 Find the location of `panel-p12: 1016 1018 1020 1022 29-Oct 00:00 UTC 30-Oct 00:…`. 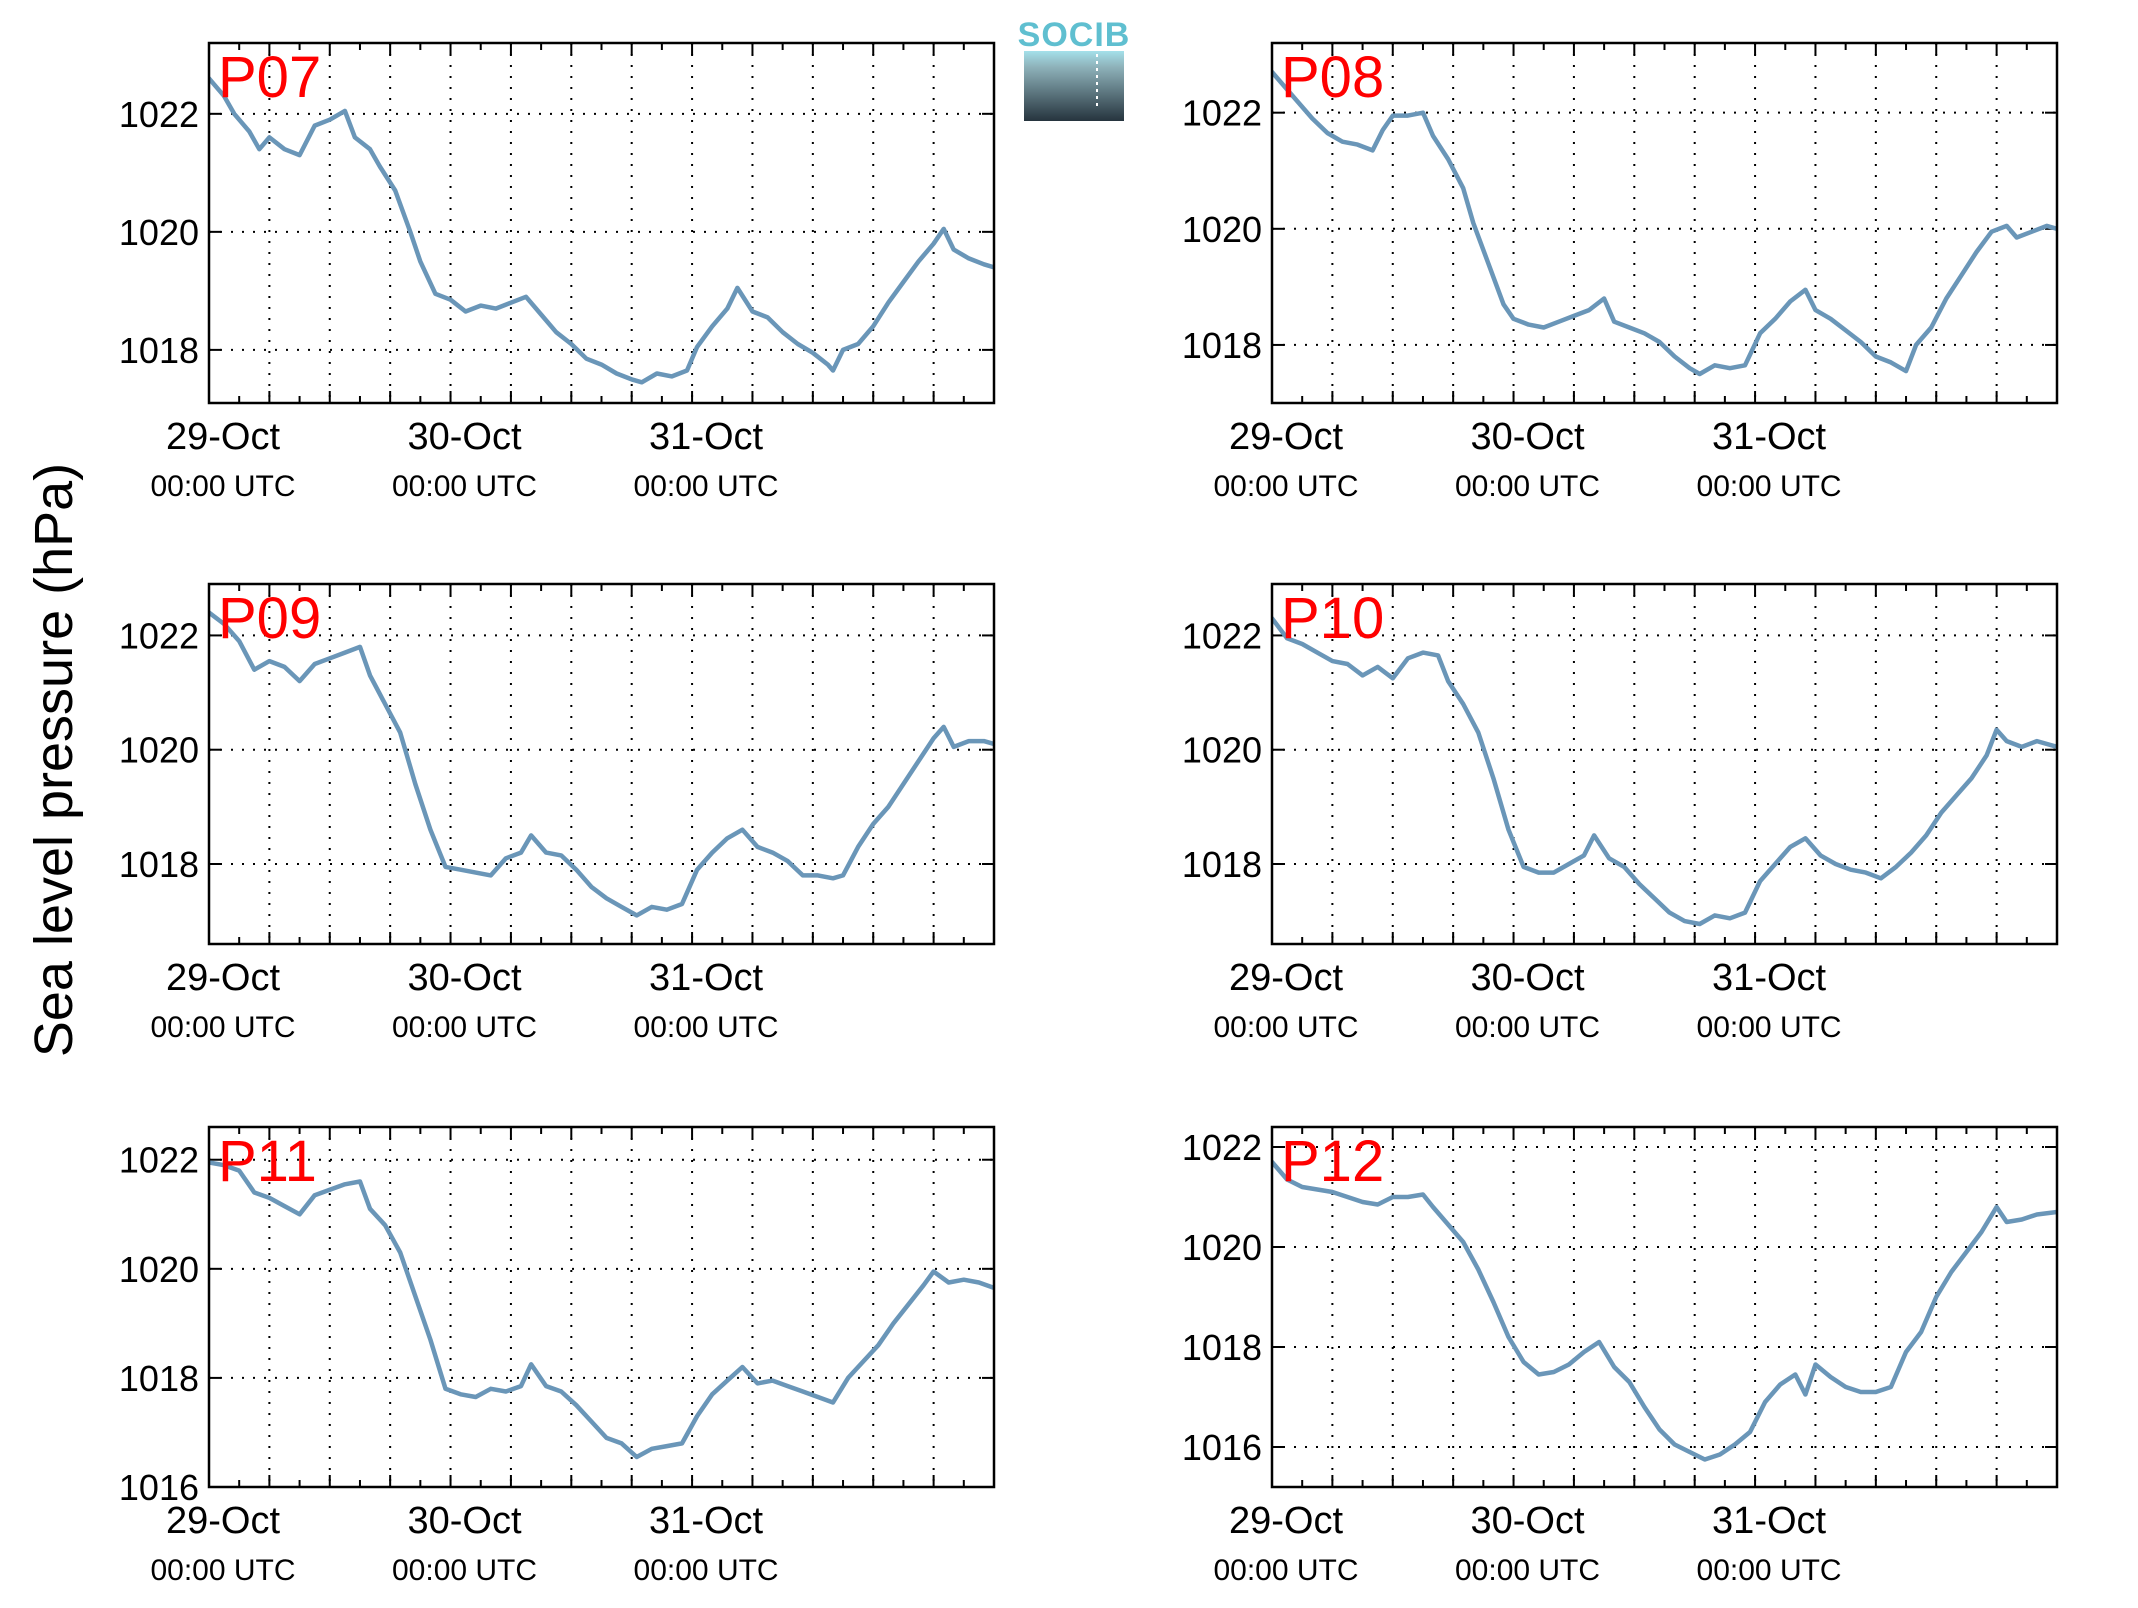

panel-p12: 1016 1018 1020 1022 29-Oct 00:00 UTC 30-Oct 00:… is located at coordinates (1620, 1356).